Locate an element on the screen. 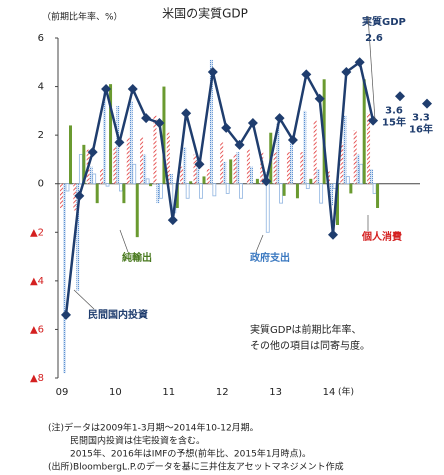  forecast-label: 3.3 is located at coordinates (421, 118).